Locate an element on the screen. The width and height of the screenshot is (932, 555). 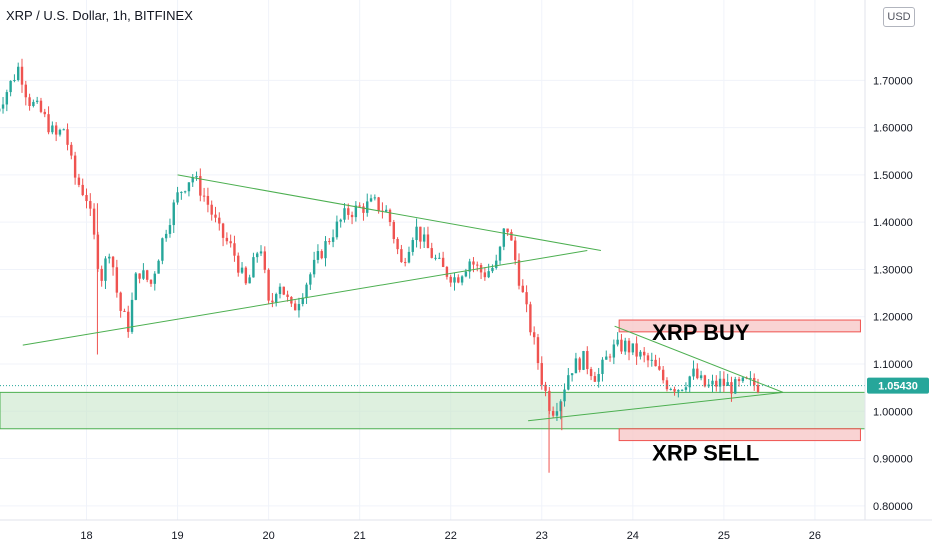
sell-zone is located at coordinates (739, 435).